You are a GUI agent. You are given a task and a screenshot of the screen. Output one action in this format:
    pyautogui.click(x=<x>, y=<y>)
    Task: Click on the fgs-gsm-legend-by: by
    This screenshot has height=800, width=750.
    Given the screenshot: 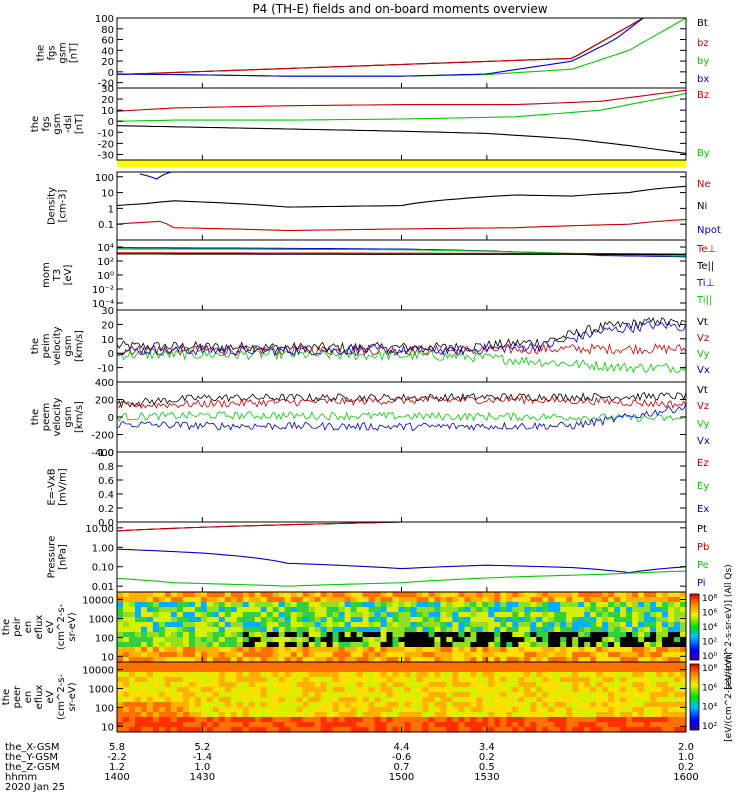 What is the action you would take?
    pyautogui.click(x=703, y=61)
    